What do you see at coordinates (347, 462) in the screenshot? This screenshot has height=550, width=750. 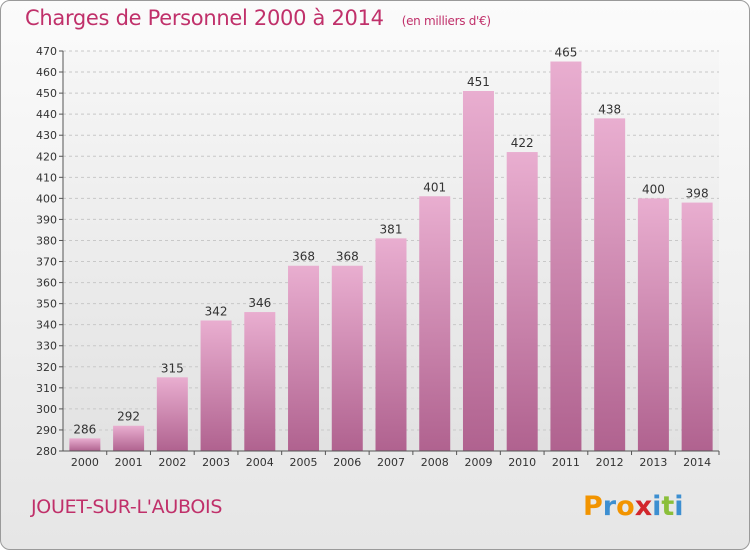 I see `x-tick-label: 2006` at bounding box center [347, 462].